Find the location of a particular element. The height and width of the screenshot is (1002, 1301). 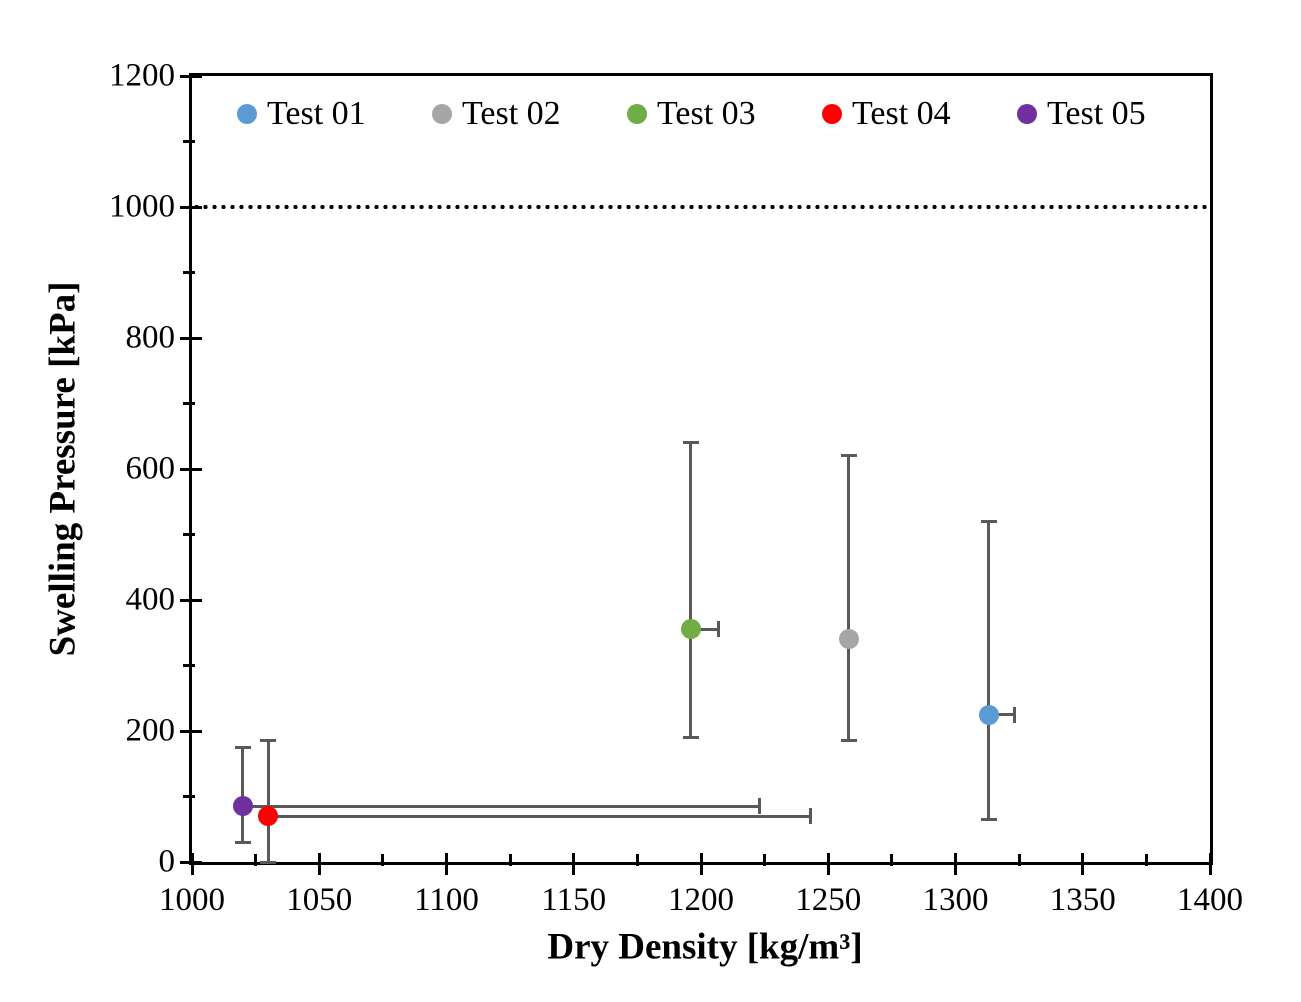

legend-label-test-01: Test 01 is located at coordinates (316, 113).